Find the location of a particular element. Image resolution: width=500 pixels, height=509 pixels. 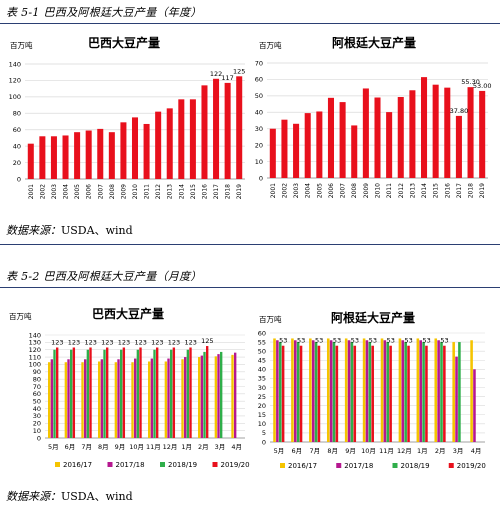

x-tick-label: 2017 is located at coordinates (216, 191).